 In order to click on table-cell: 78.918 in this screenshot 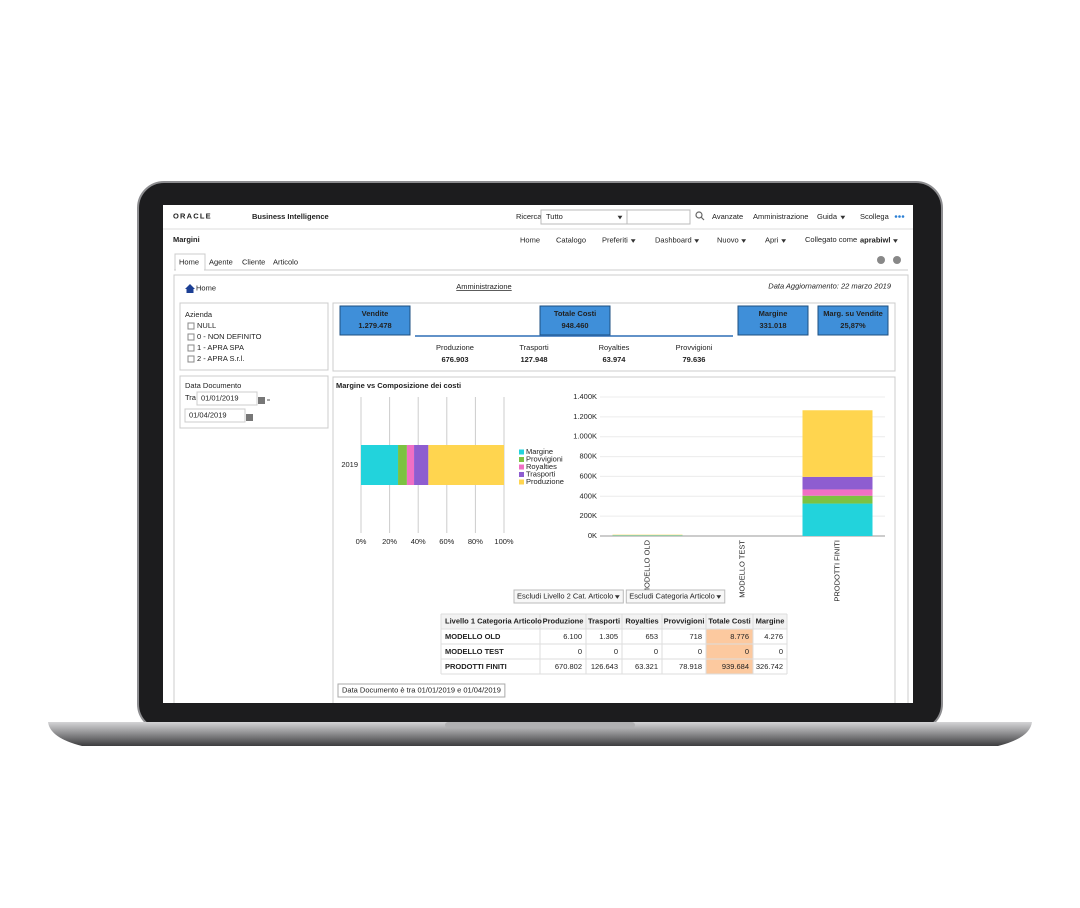, I will do `click(690, 666)`.